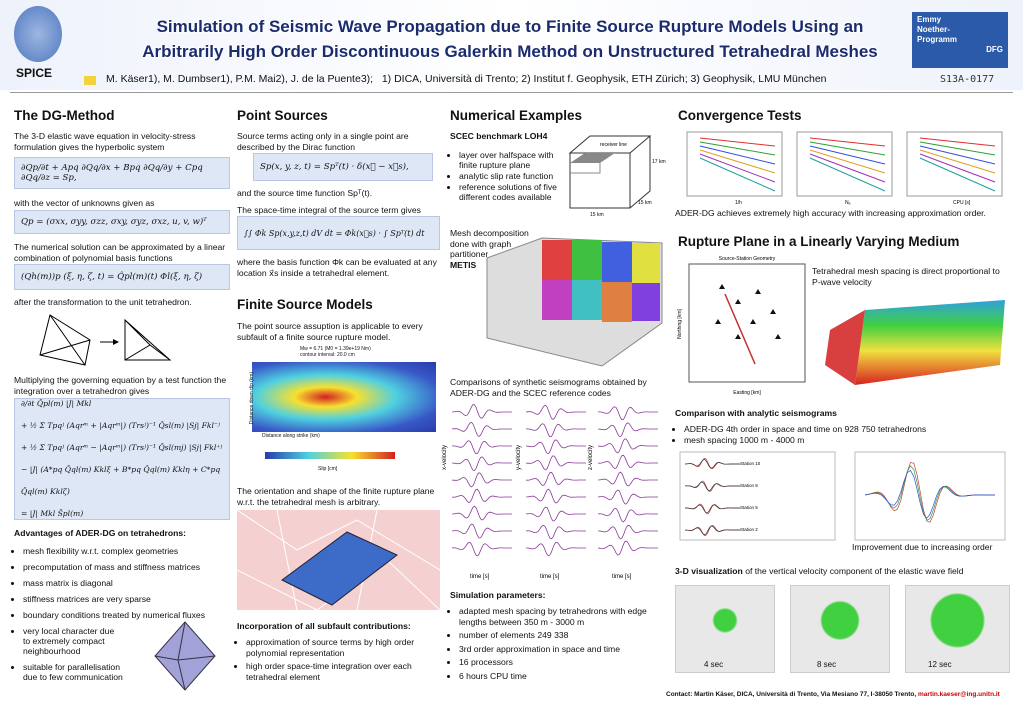 The image size is (1023, 708). What do you see at coordinates (469, 254) in the screenshot?
I see `text-line: partitioner` at bounding box center [469, 254].